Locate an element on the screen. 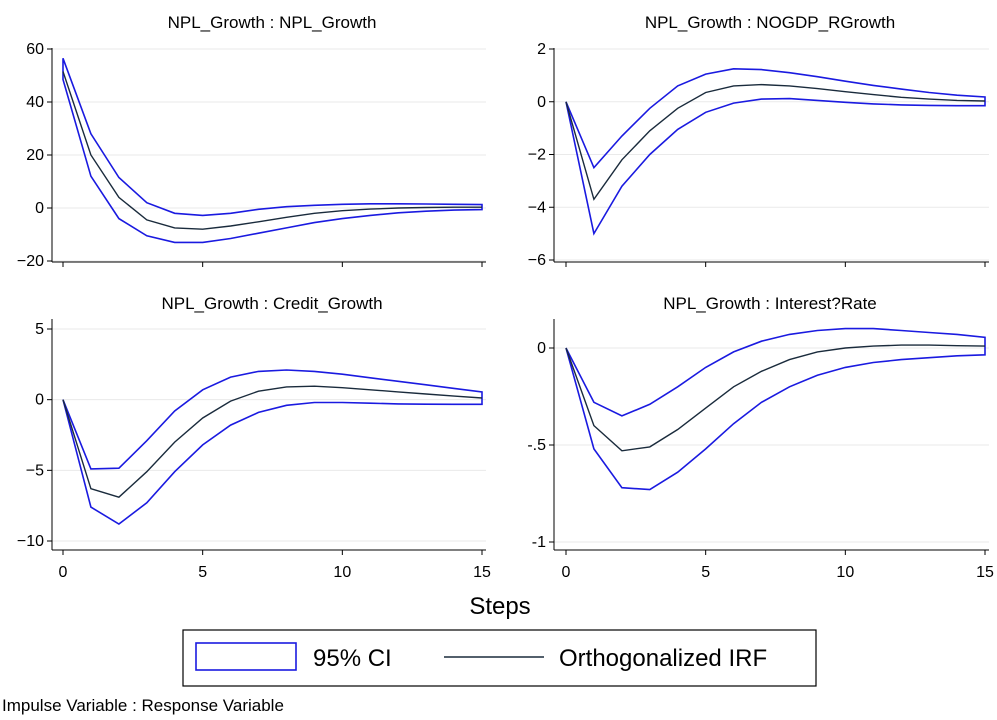  panel-title: NPL_Growth is located at coordinates (272, 22).